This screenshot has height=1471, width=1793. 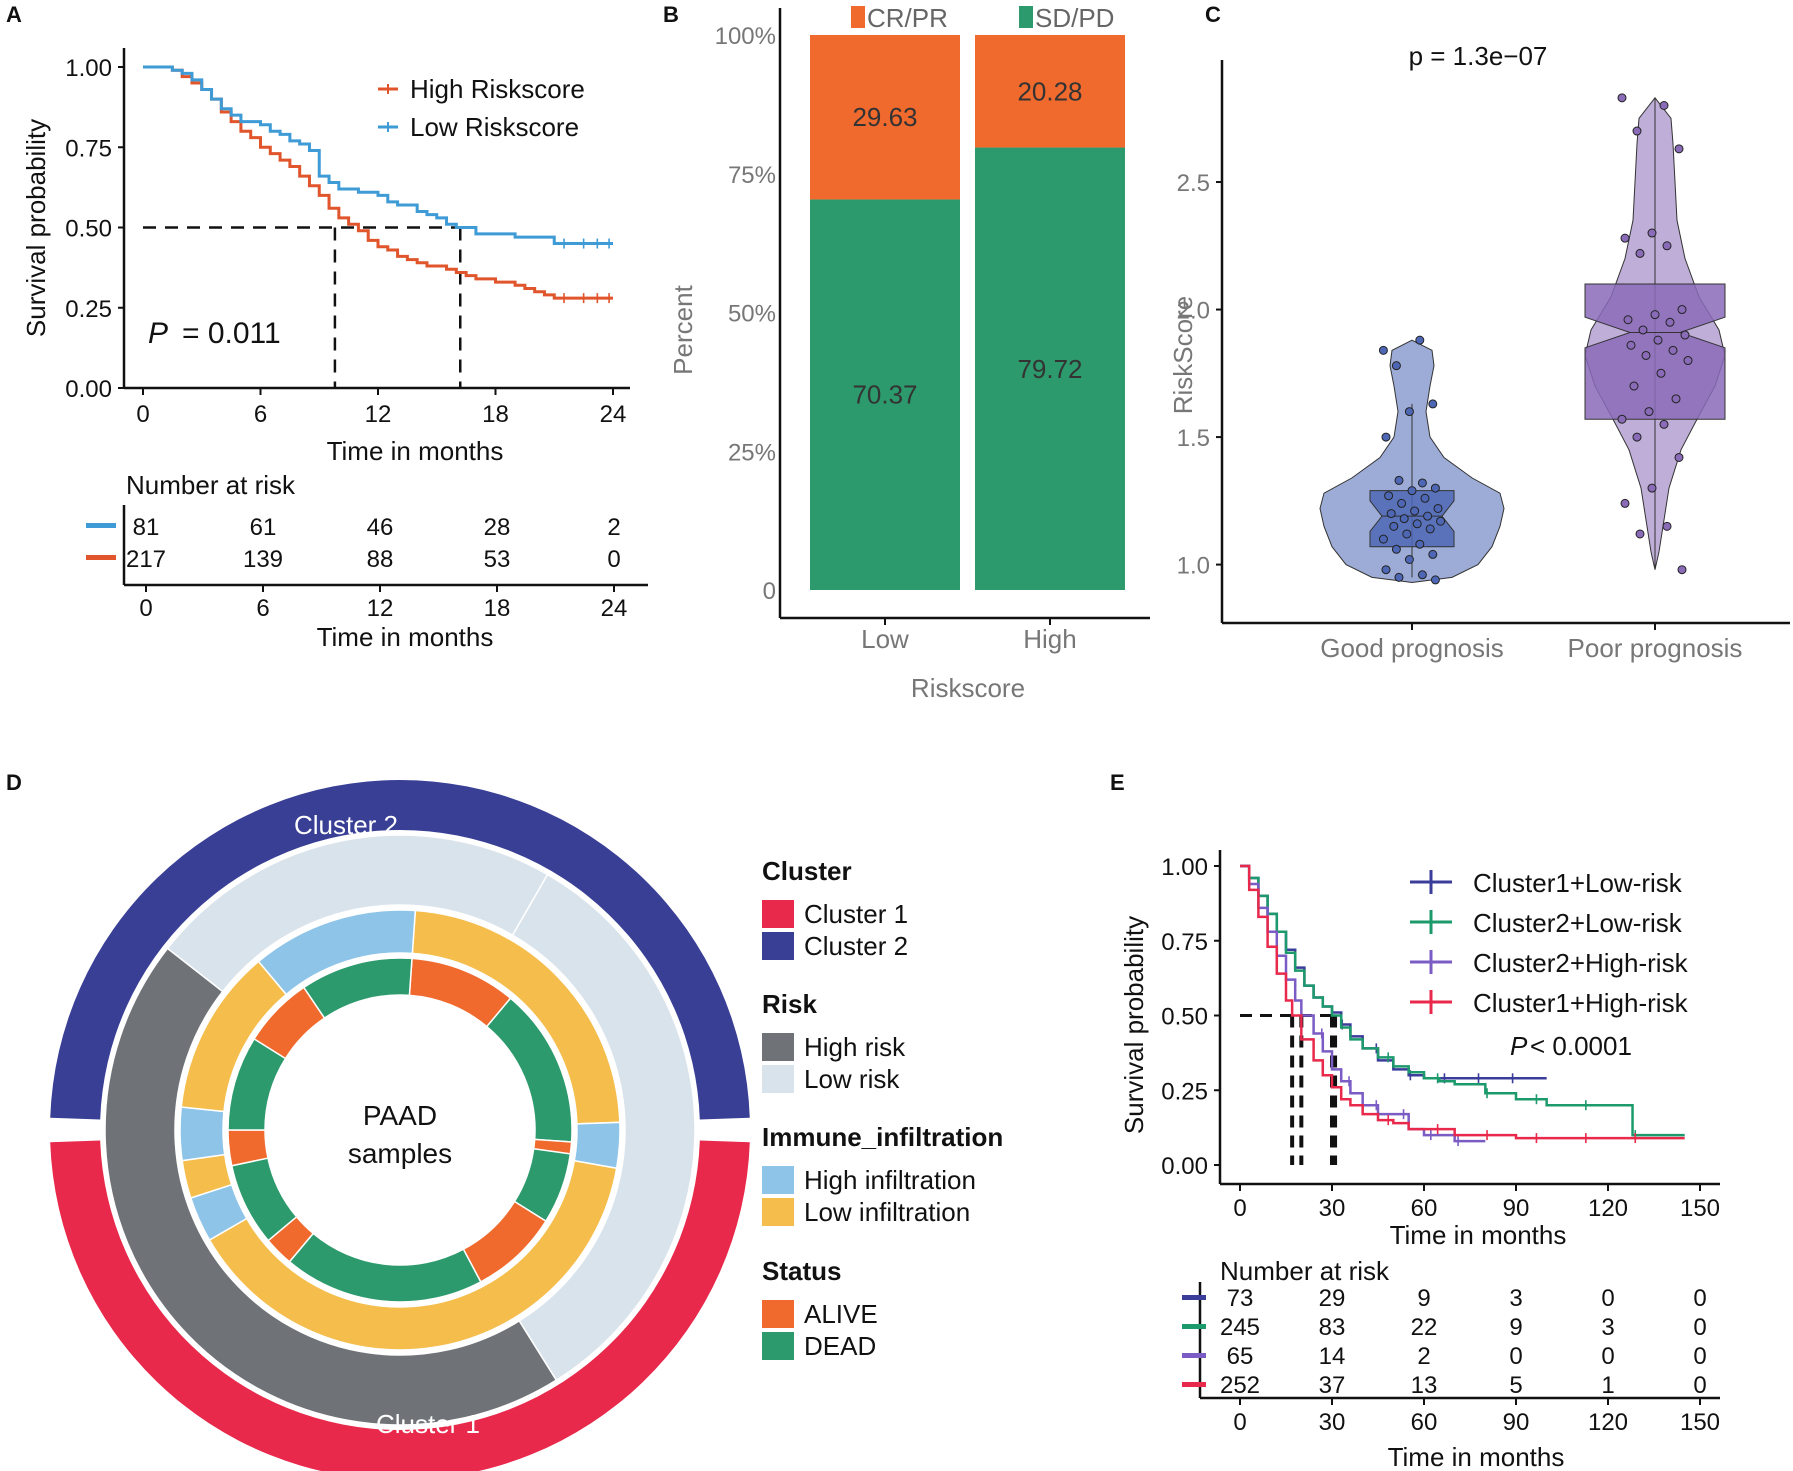 I want to click on a-risk-table-title: Number at risk, so click(x=211, y=485).